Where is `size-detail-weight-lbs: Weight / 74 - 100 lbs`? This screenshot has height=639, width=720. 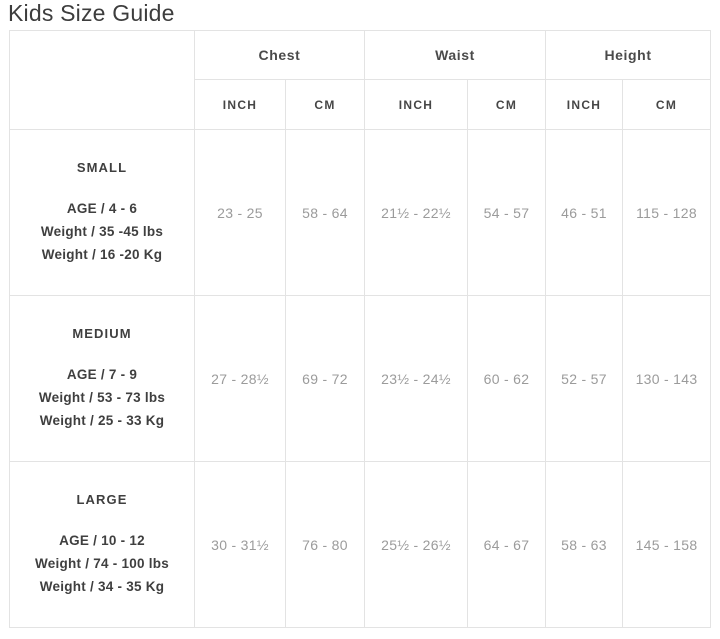
size-detail-weight-lbs: Weight / 74 - 100 lbs is located at coordinates (102, 563).